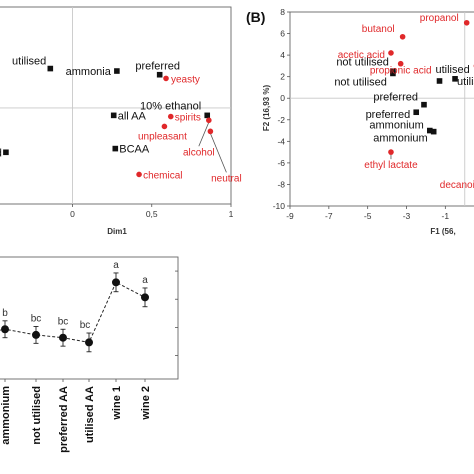 This screenshot has width=474, height=474. Describe the element at coordinates (116, 265) in the screenshot. I see `panel-c-significance-5: a` at that location.